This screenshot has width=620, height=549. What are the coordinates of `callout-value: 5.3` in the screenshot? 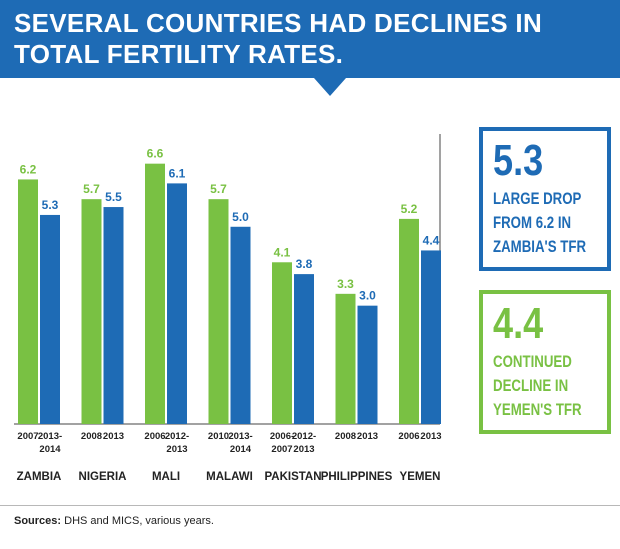 It's located at (518, 160).